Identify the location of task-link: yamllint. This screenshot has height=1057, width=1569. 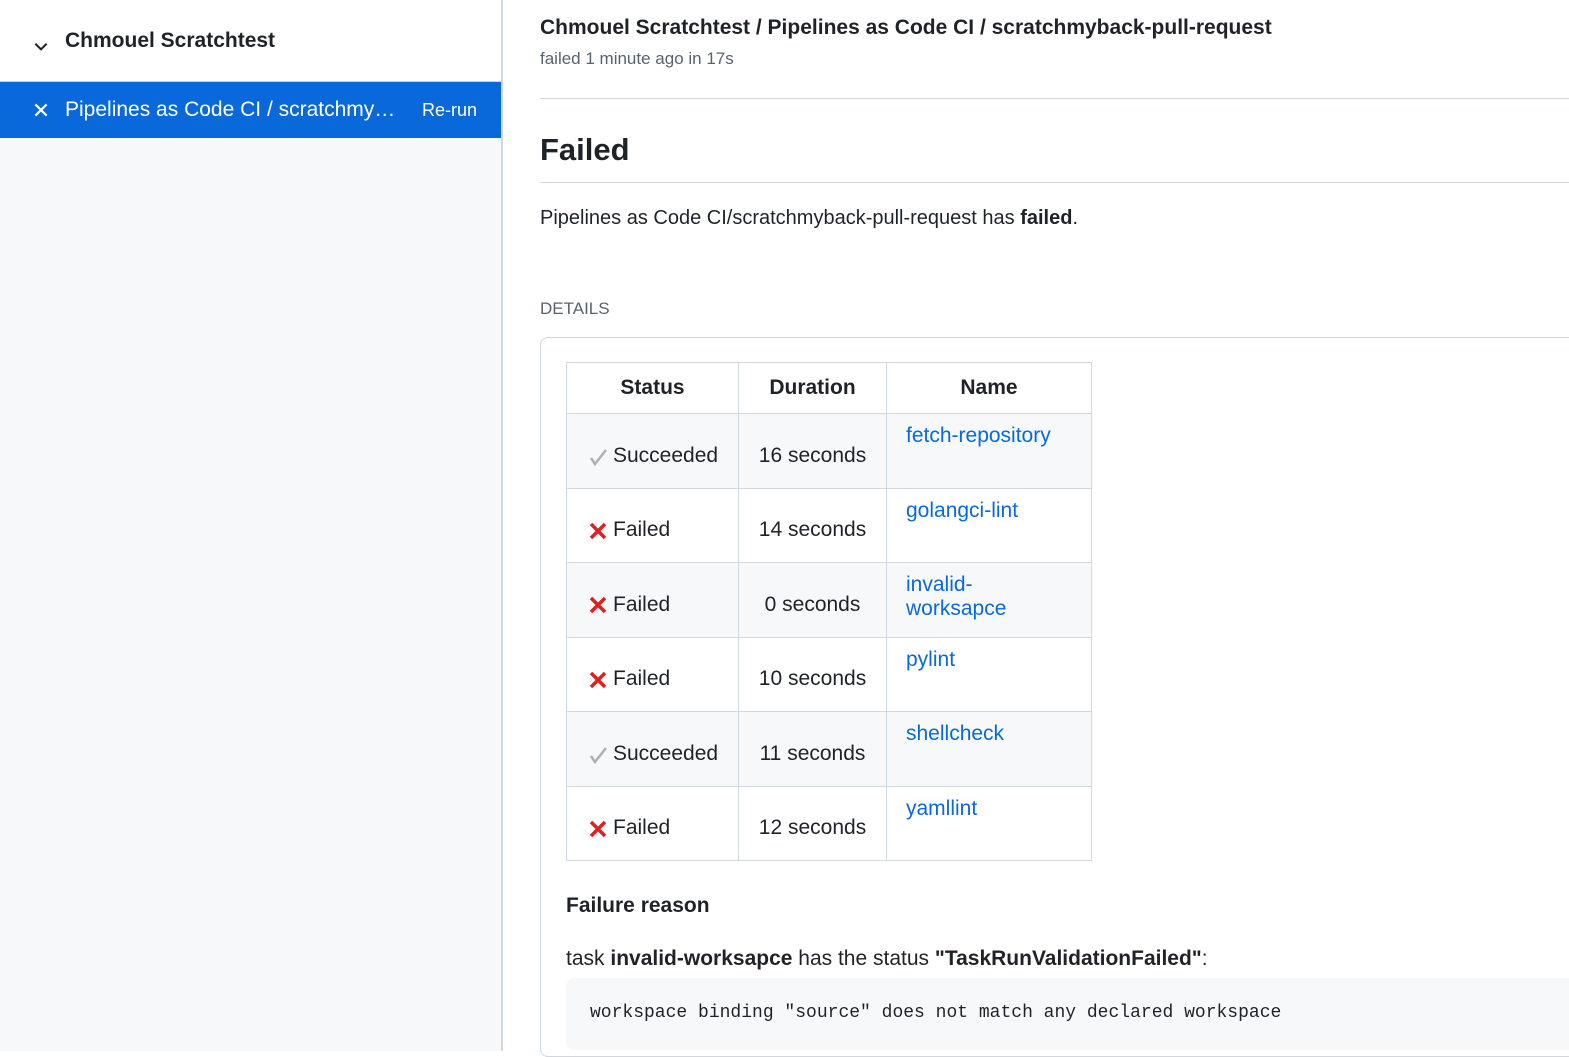
(942, 808).